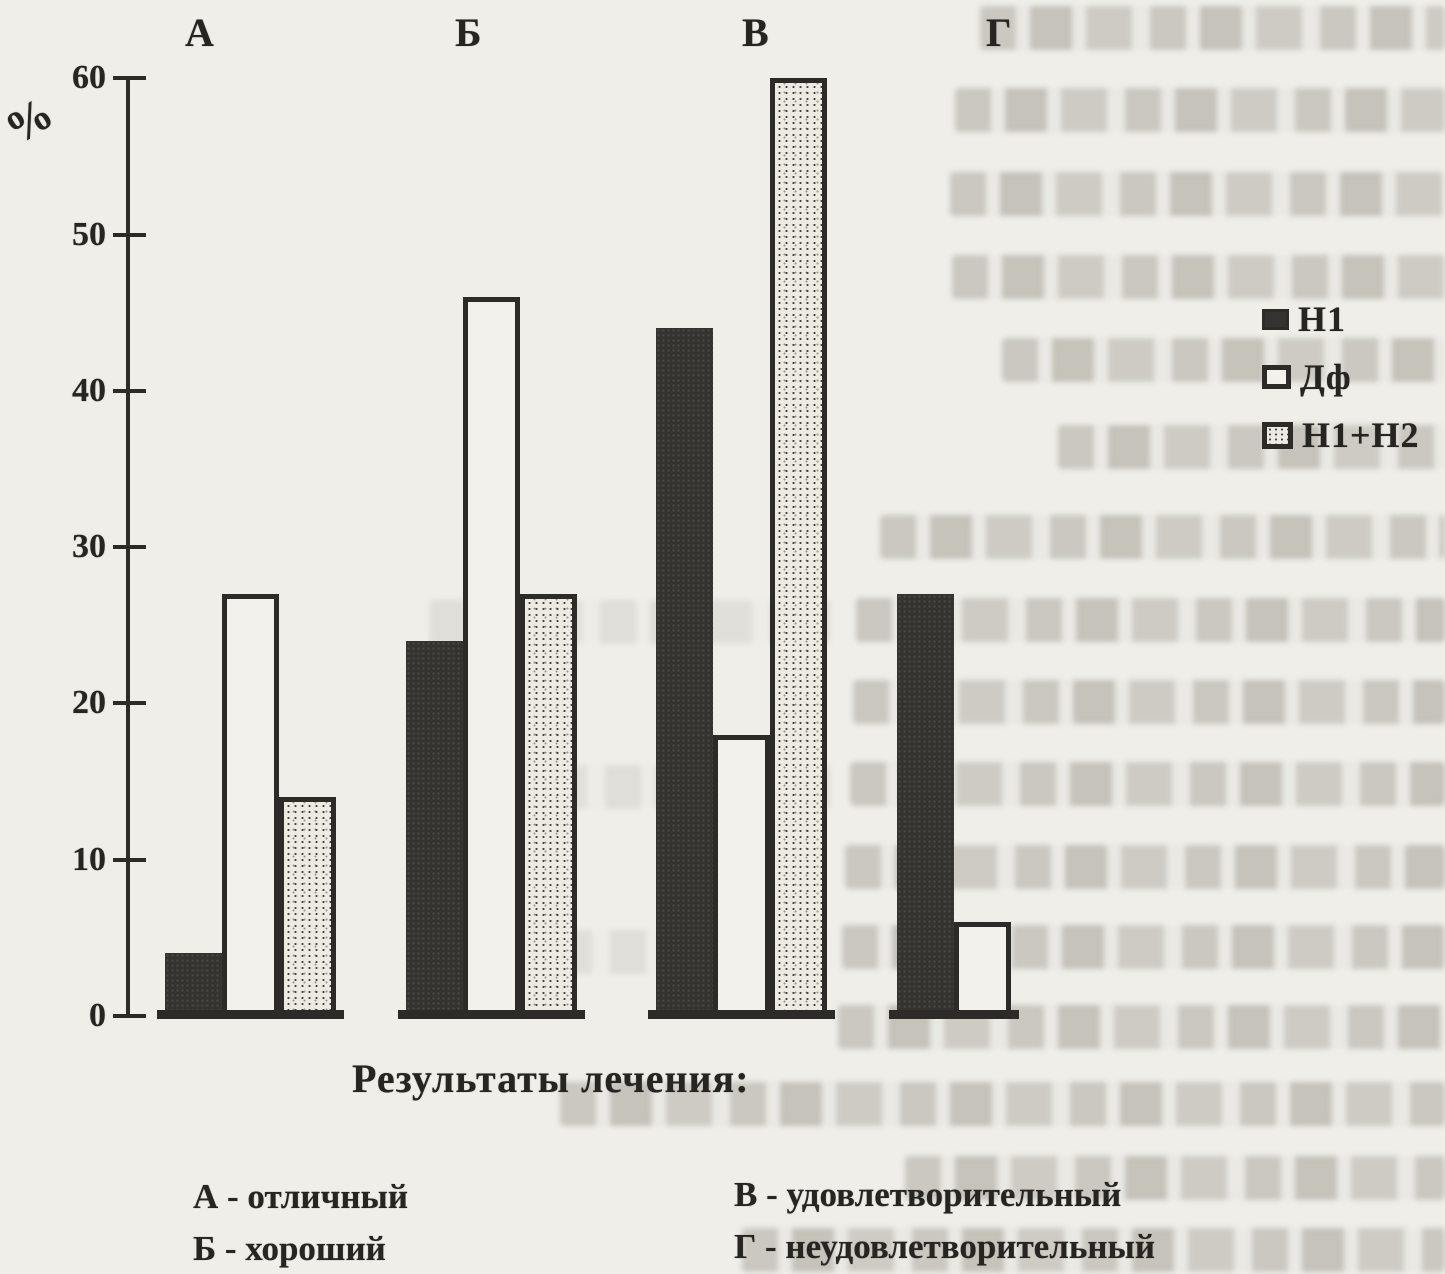 The image size is (1445, 1274). Describe the element at coordinates (89, 234) in the screenshot. I see `y-tick-label-50: 50` at that location.